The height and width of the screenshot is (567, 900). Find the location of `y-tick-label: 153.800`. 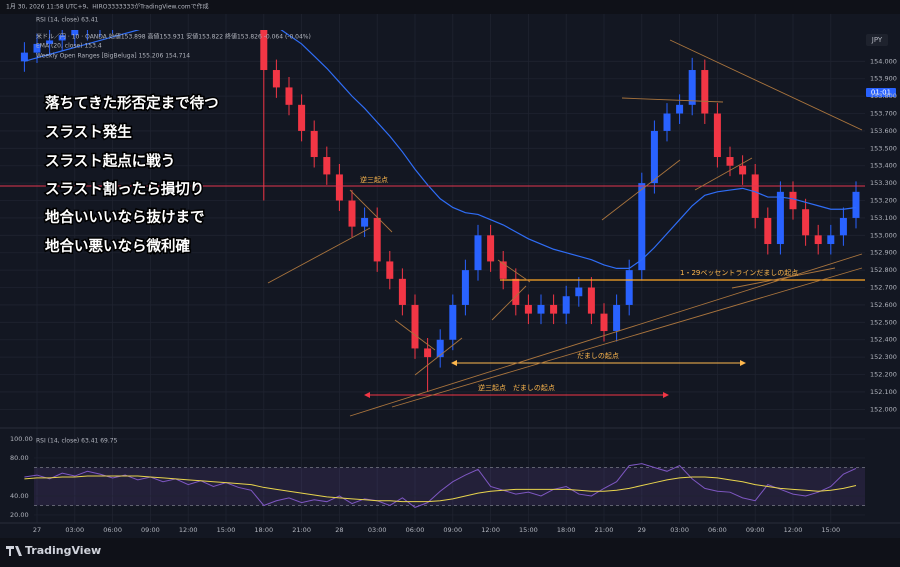

y-tick-label: 153.800 is located at coordinates (883, 96).